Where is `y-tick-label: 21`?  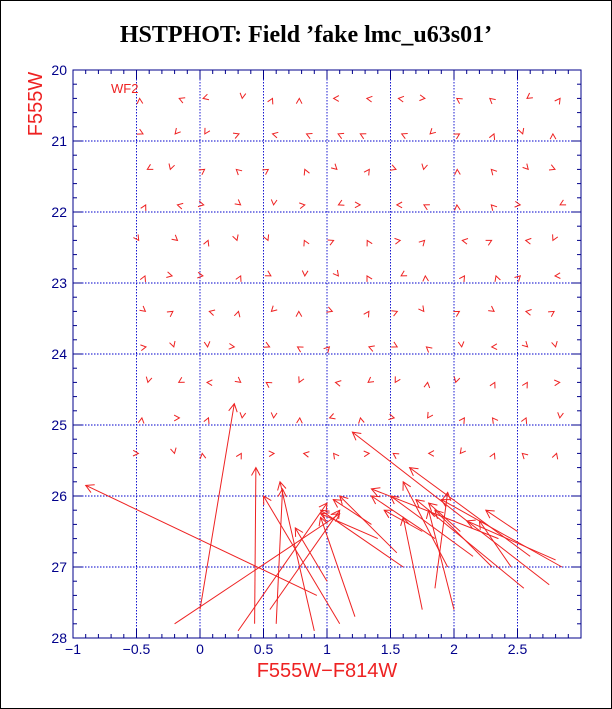 y-tick-label: 21 is located at coordinates (59, 141).